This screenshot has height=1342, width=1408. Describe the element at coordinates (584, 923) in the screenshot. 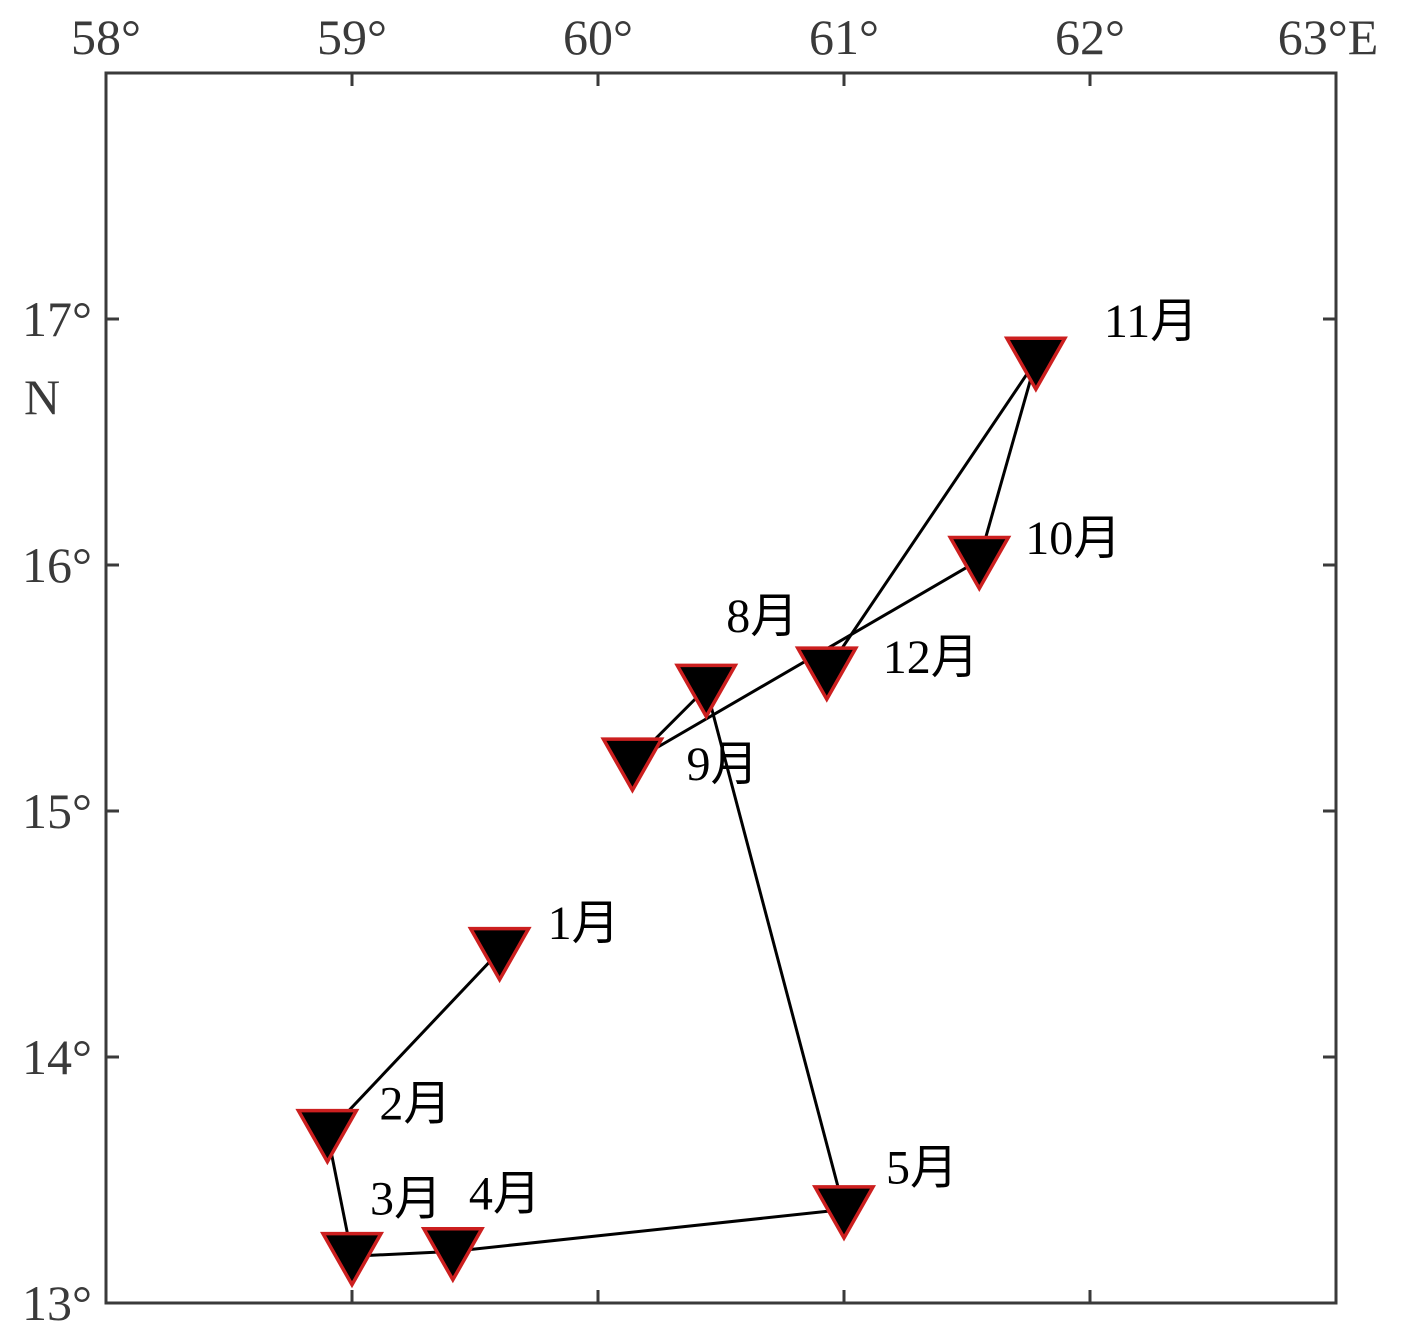

I see `point-label-0: 1月` at that location.